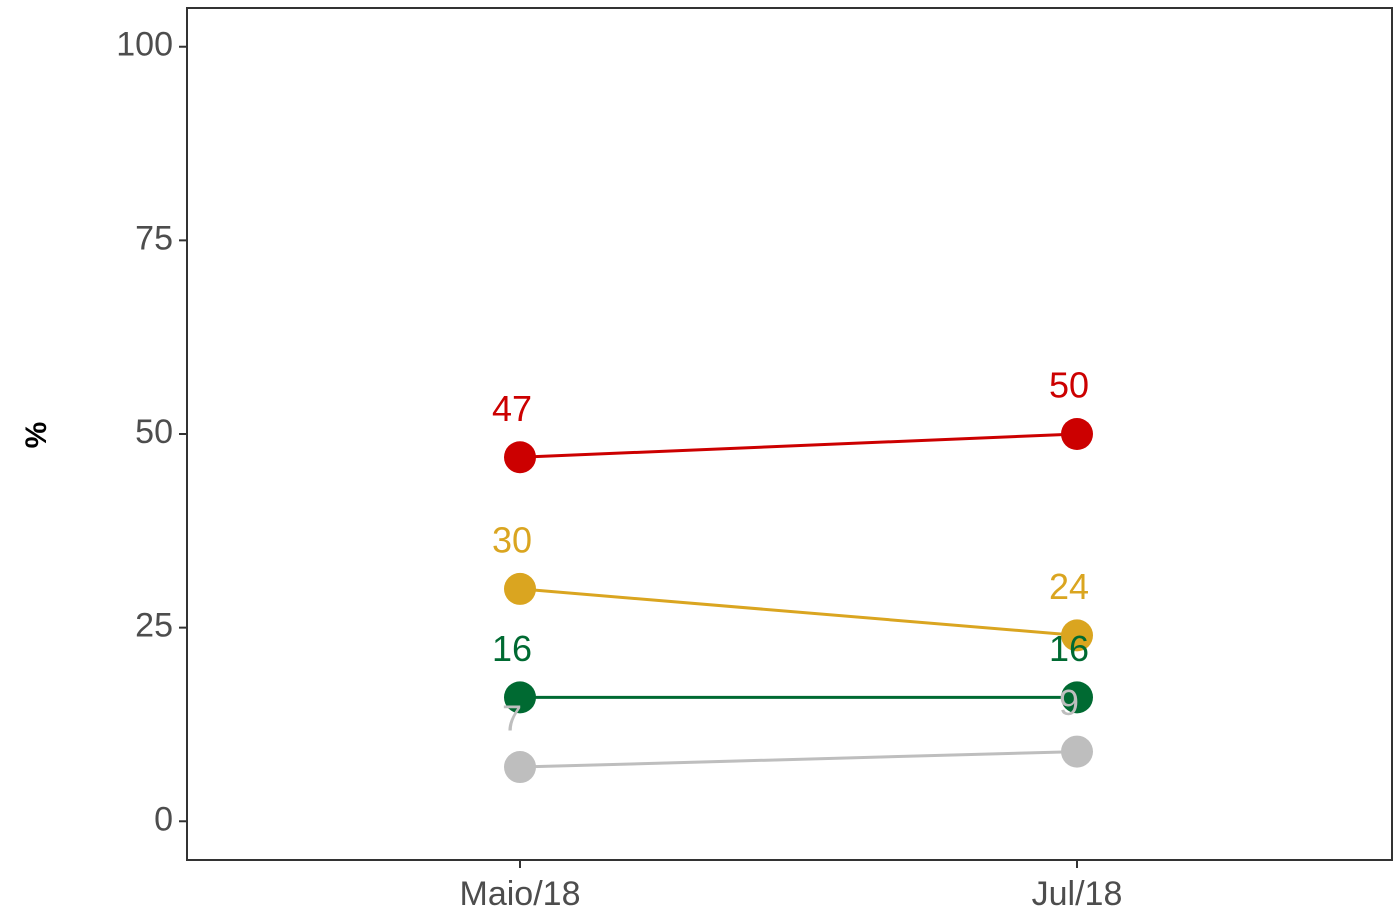 This screenshot has height=920, width=1393. Describe the element at coordinates (36, 435) in the screenshot. I see `y-axis-label: %` at that location.